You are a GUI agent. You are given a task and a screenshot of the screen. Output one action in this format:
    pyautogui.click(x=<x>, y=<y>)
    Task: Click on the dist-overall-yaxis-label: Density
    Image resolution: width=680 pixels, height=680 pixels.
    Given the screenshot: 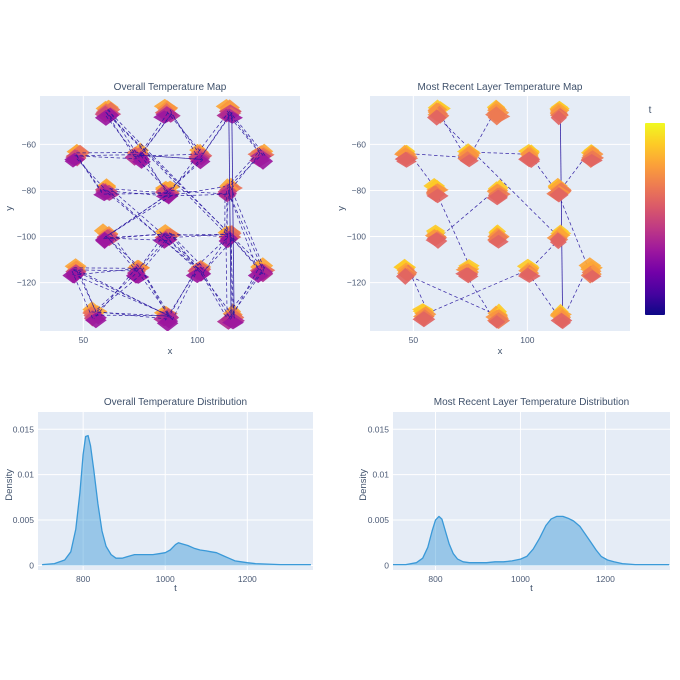 What is the action you would take?
    pyautogui.click(x=9, y=485)
    